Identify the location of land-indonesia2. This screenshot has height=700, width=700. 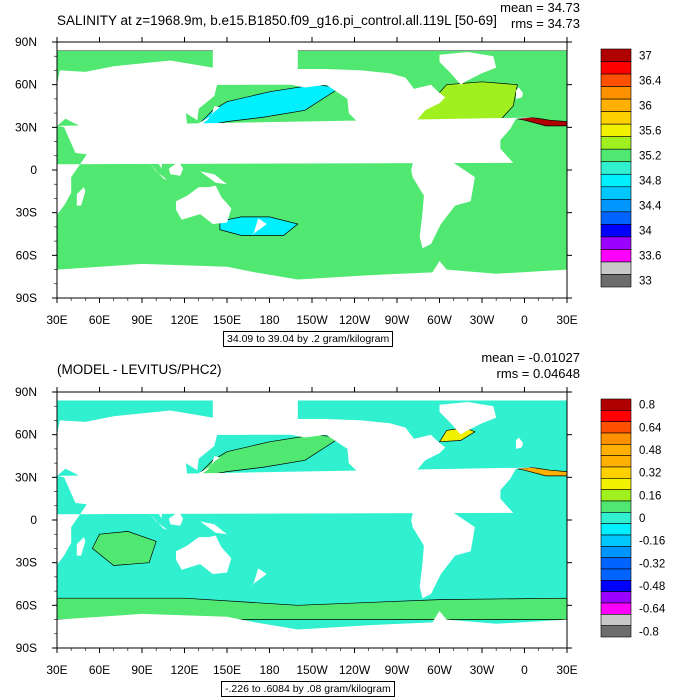
(176, 518).